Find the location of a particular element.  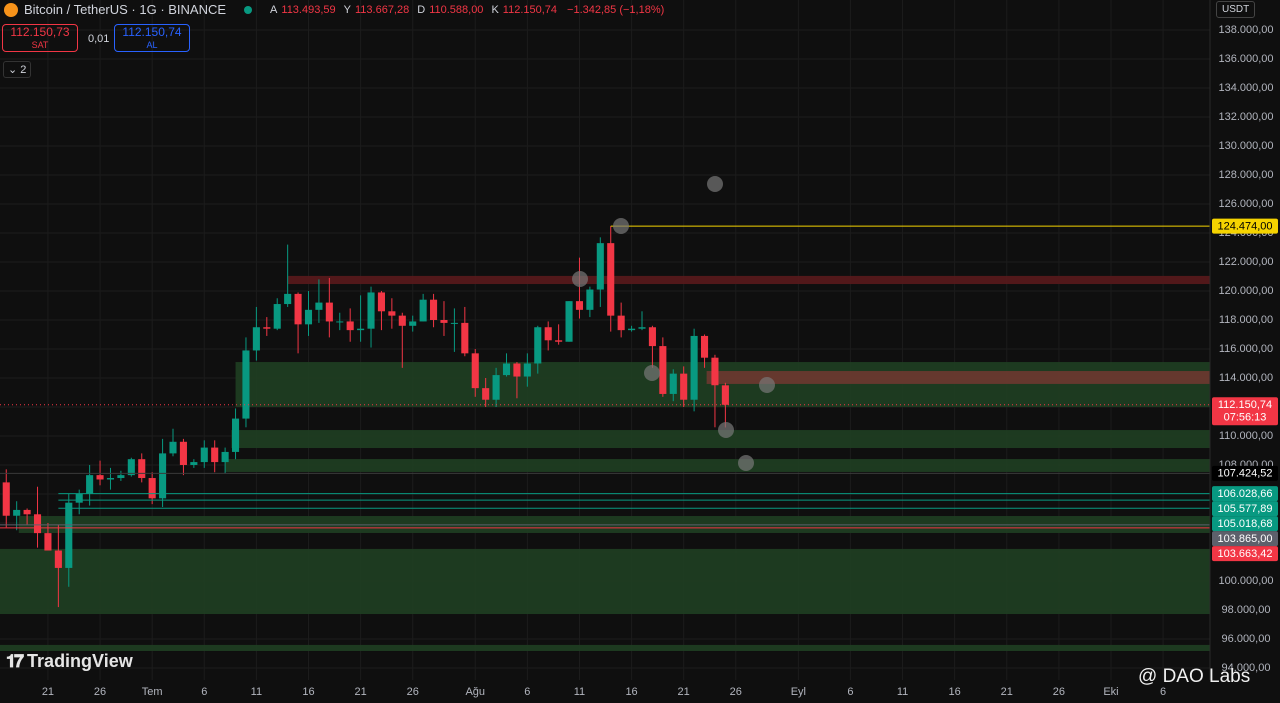

spread: 0,01 is located at coordinates (99, 39).